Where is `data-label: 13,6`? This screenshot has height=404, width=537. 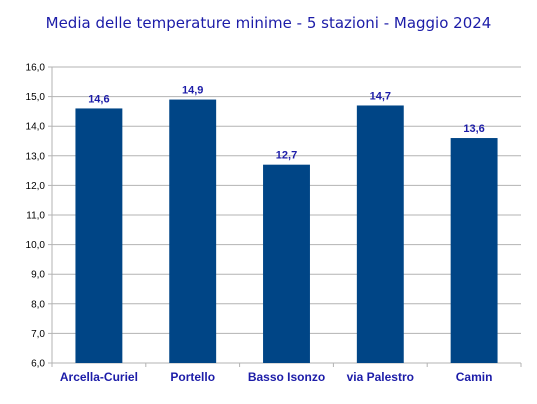
data-label: 13,6 is located at coordinates (473, 129).